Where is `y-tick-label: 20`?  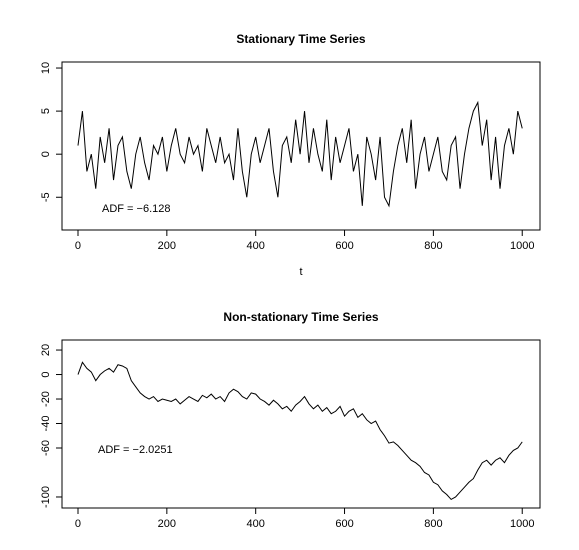
y-tick-label: 20 is located at coordinates (46, 350).